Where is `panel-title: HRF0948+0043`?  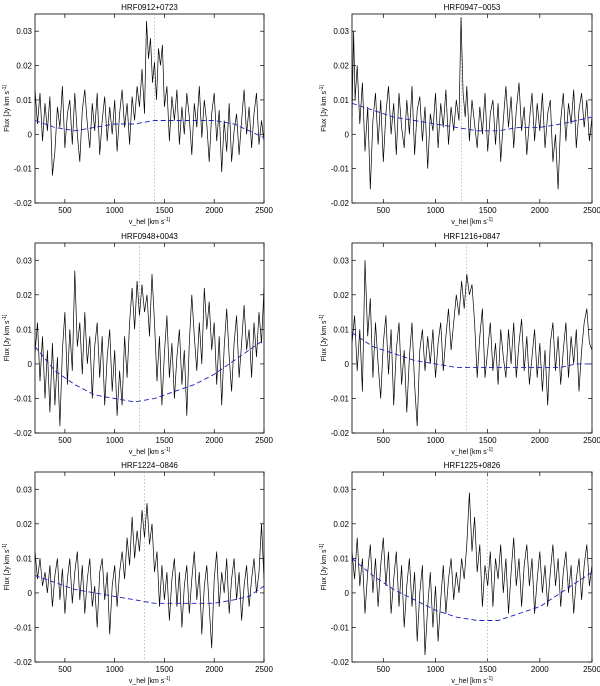 panel-title: HRF0948+0043 is located at coordinates (149, 236).